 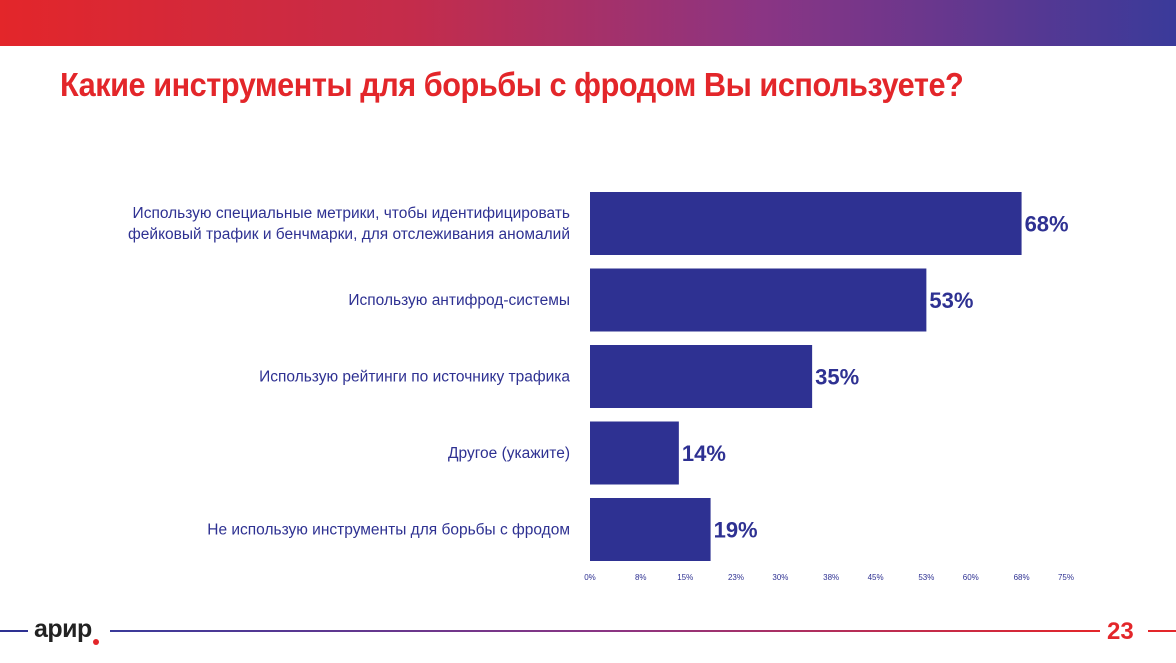 What do you see at coordinates (414, 377) in the screenshot?
I see `category-label: Использую рейтинги по источнику трафика` at bounding box center [414, 377].